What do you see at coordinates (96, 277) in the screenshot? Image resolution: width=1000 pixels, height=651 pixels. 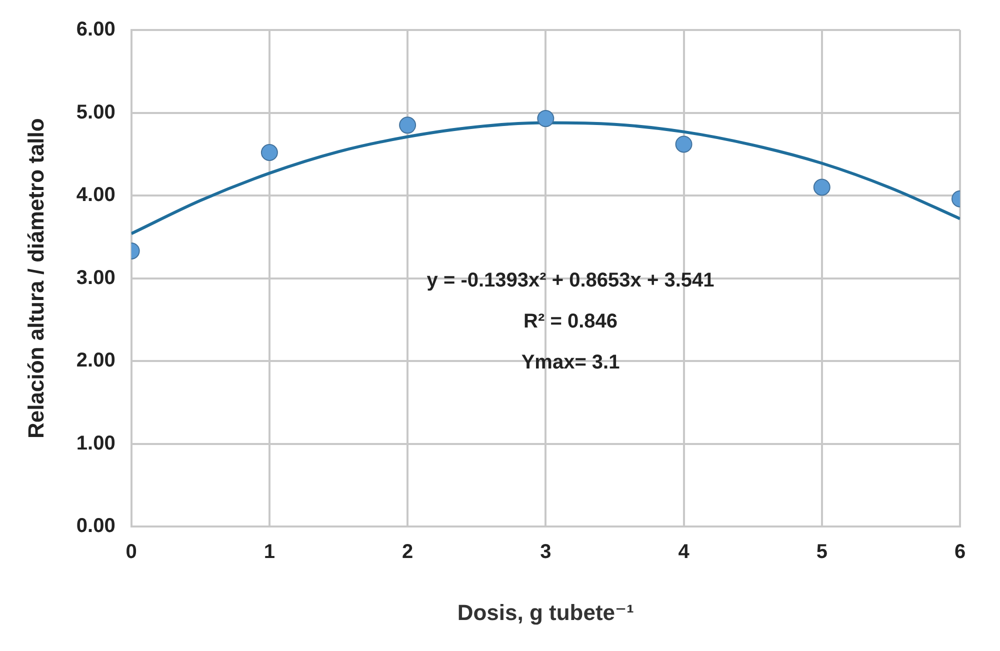 I see `y-tick-label: 3.00` at bounding box center [96, 277].